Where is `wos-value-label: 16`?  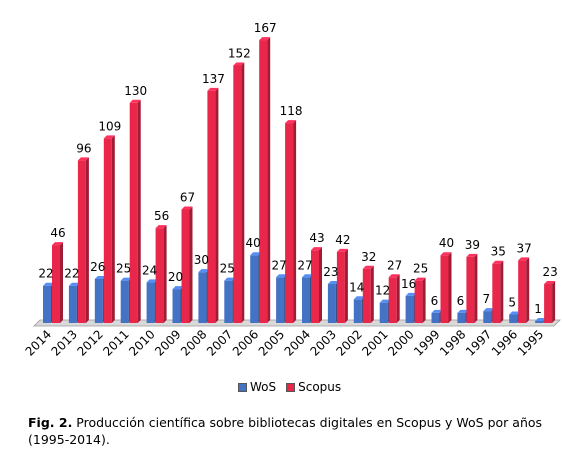 wos-value-label: 16 is located at coordinates (408, 284).